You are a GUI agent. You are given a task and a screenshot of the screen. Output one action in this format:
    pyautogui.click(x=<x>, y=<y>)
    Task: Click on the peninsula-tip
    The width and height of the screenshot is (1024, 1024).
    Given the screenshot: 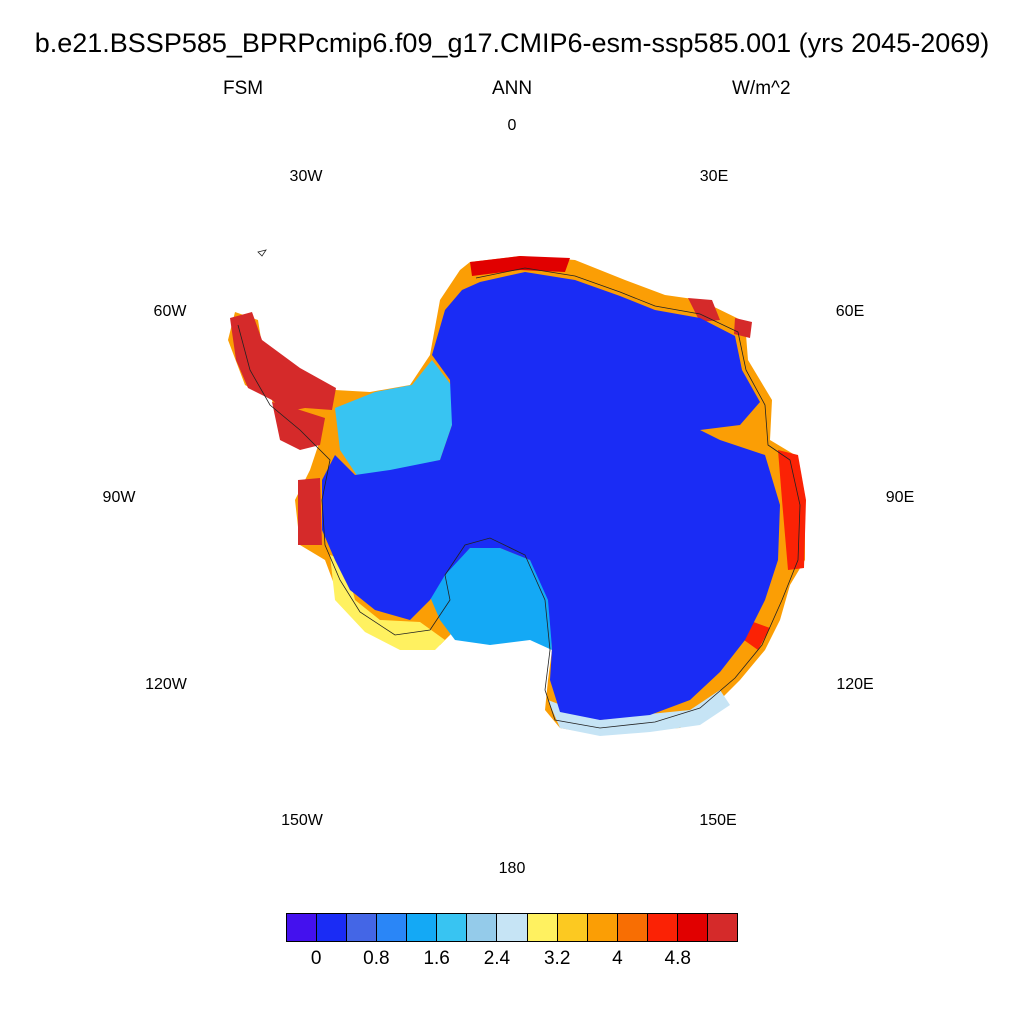 What is the action you would take?
    pyautogui.click(x=298, y=426)
    